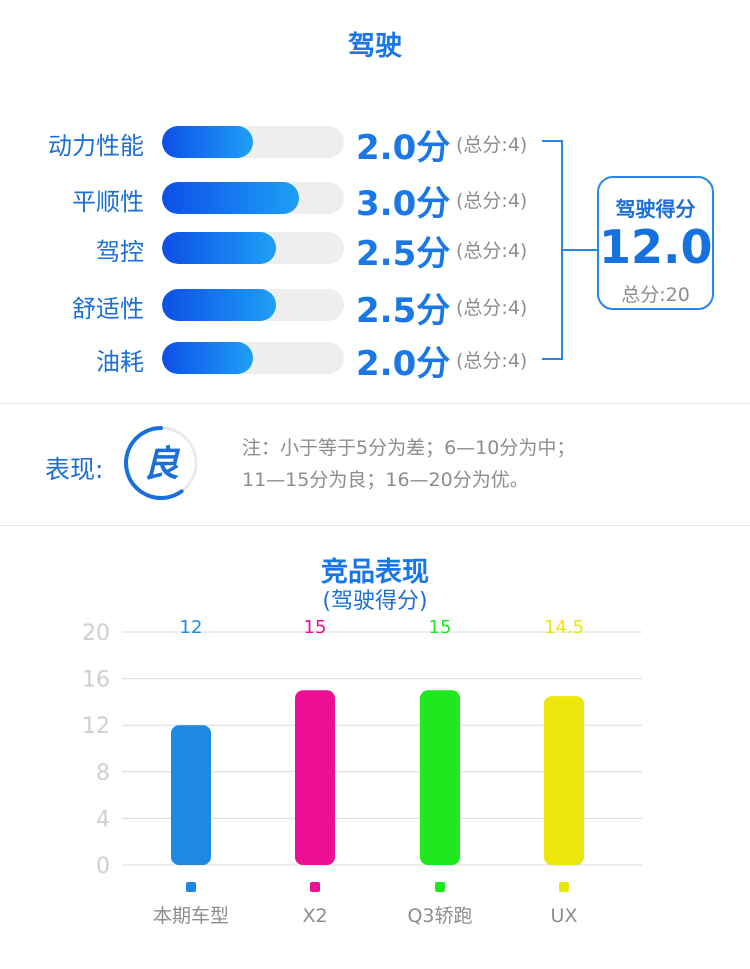  I want to click on metric-label: 动力性能, so click(96, 146).